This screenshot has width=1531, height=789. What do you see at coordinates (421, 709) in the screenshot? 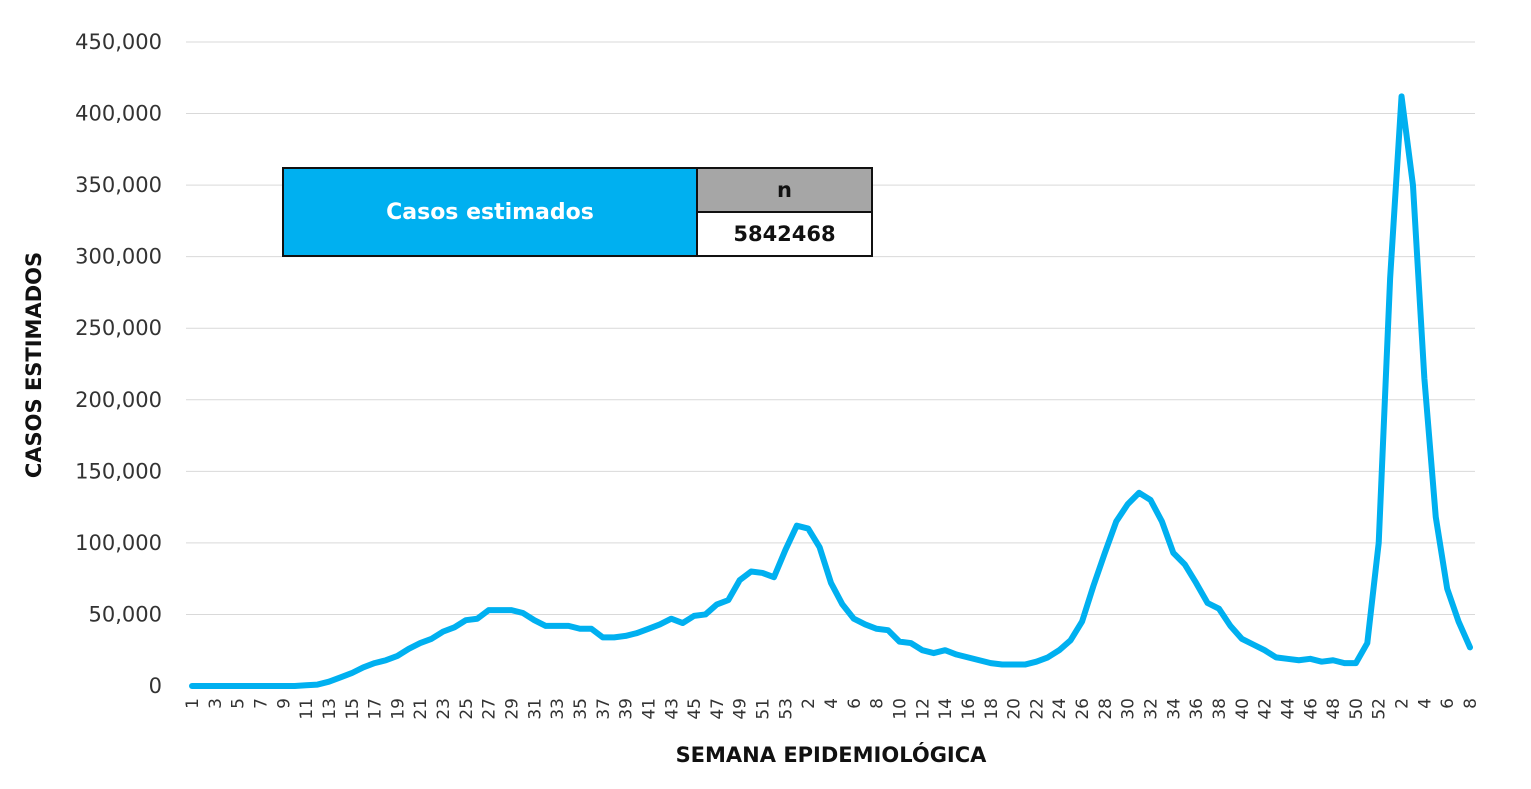
I see `x-tick-label: 21` at bounding box center [421, 709].